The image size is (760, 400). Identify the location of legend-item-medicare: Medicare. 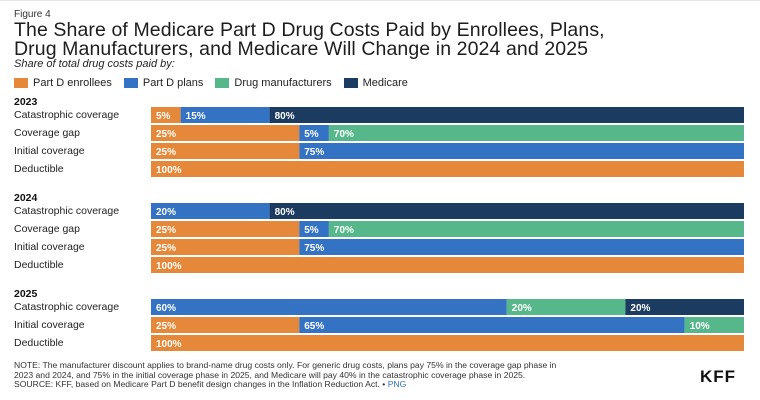
(375, 83).